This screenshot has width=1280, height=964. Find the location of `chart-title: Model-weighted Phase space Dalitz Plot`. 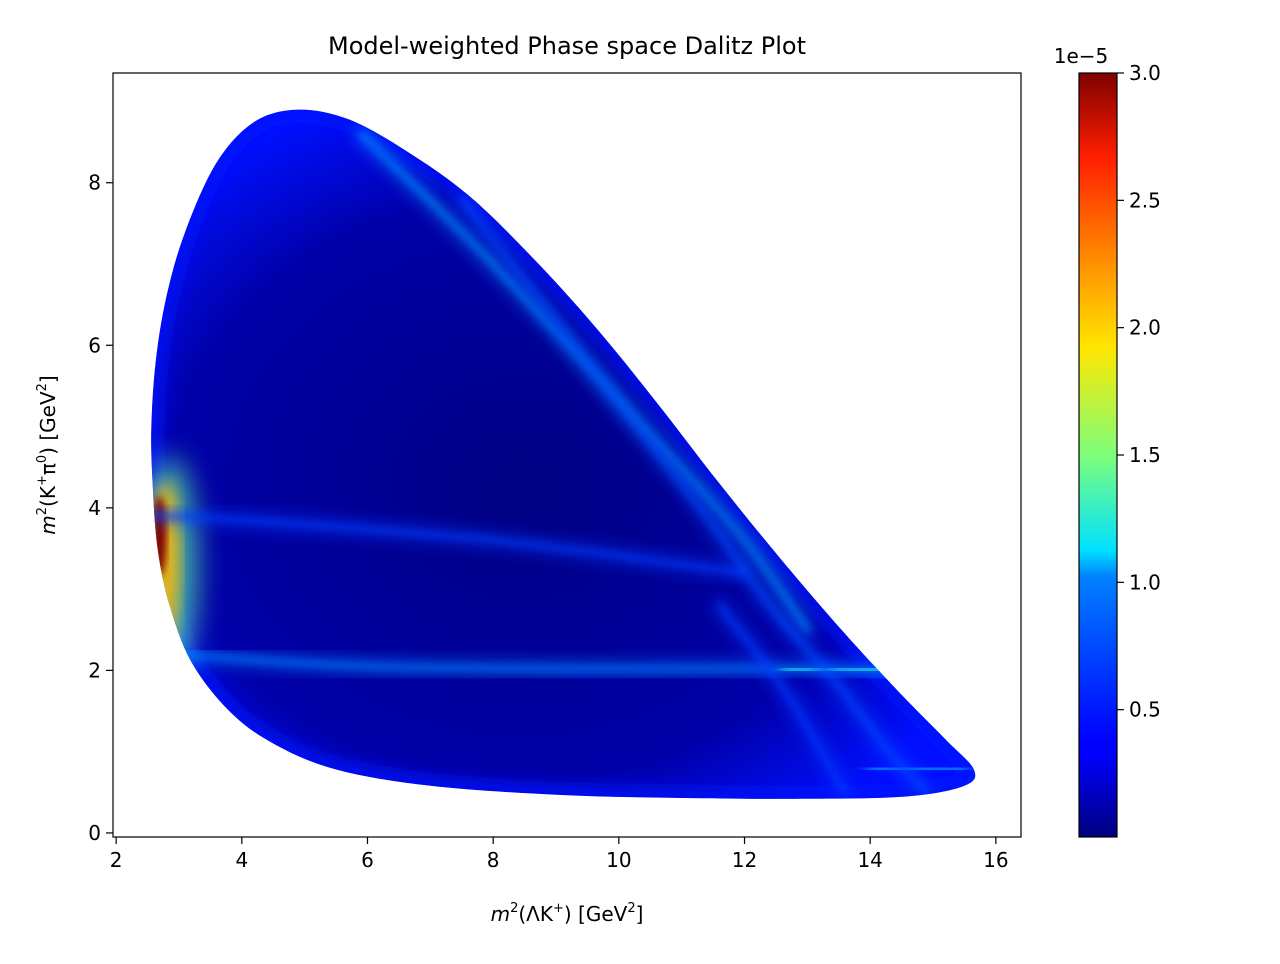

chart-title: Model-weighted Phase space Dalitz Plot is located at coordinates (567, 46).